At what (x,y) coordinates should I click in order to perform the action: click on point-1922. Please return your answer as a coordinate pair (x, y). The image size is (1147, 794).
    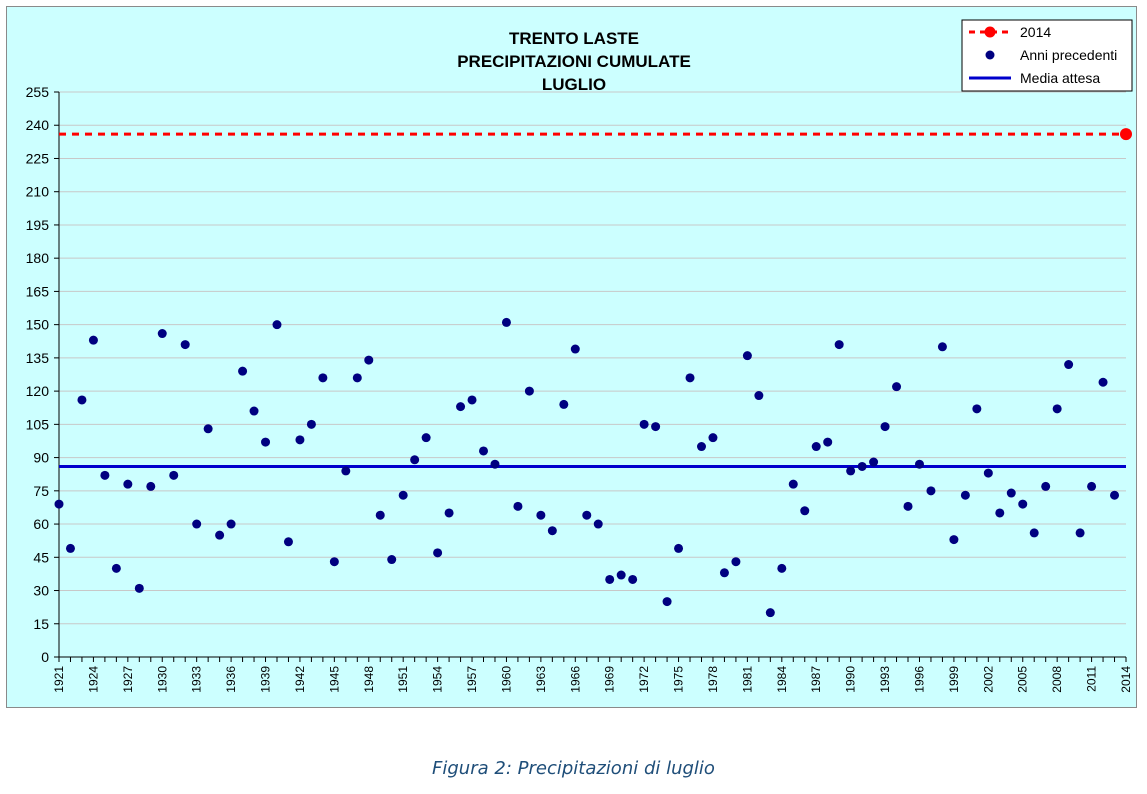
    Looking at the image, I should click on (70, 548).